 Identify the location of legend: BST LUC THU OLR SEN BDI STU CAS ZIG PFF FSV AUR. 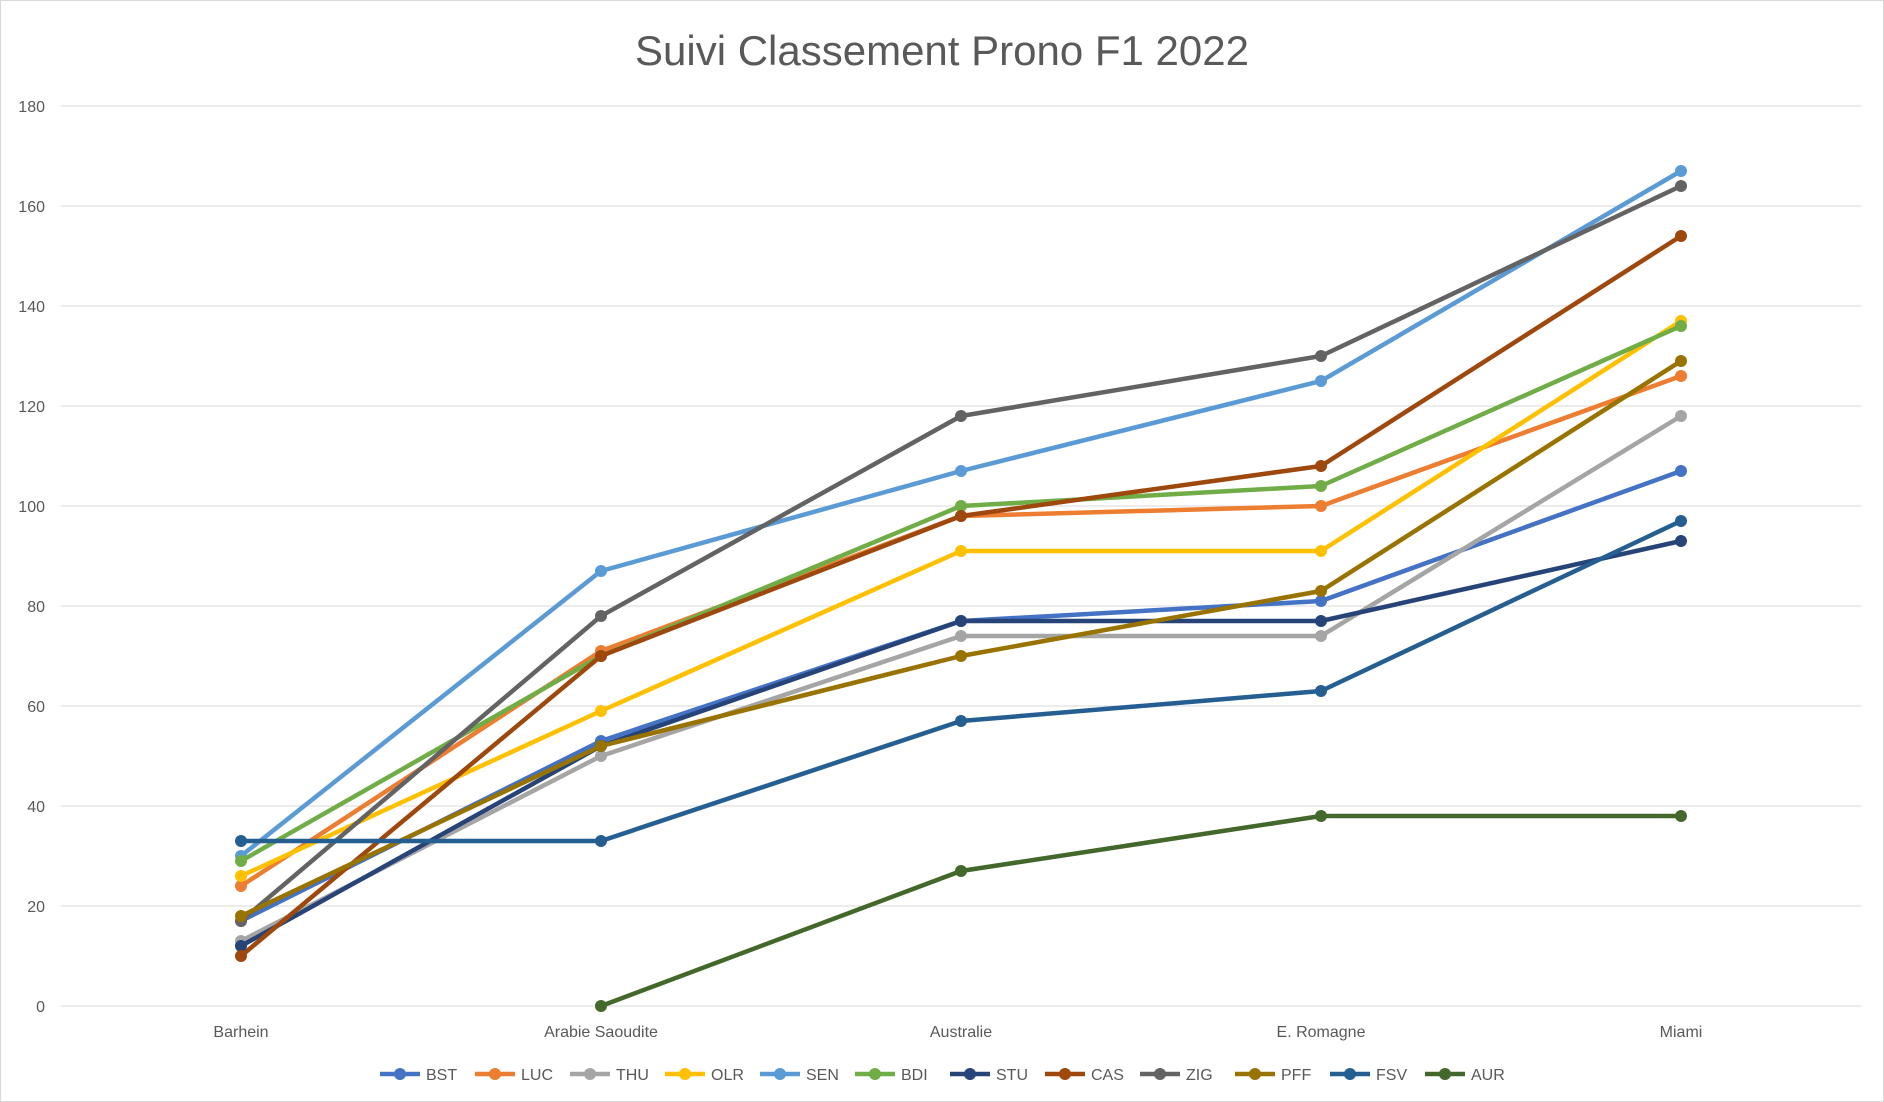
(942, 1075).